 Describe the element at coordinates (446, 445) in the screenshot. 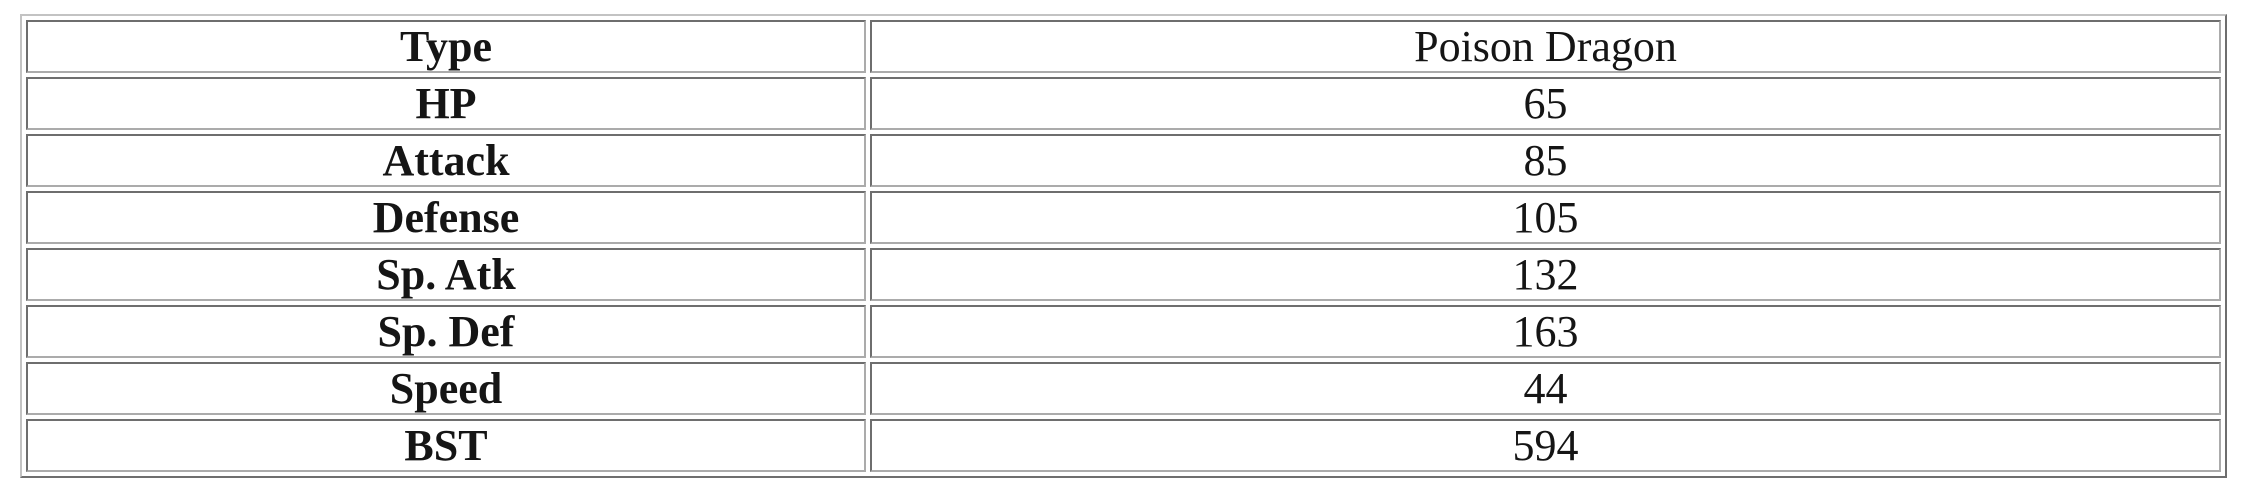

I see `stat-label-cell: BST` at that location.